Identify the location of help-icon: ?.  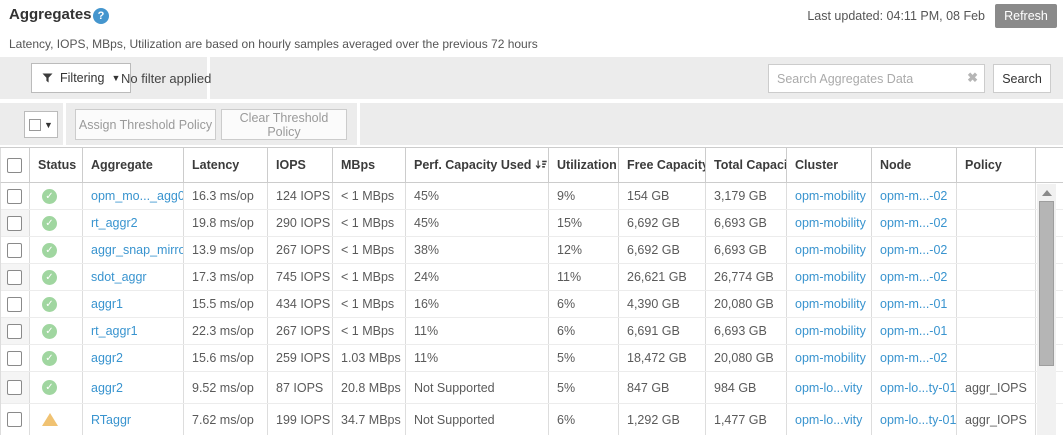
(101, 16).